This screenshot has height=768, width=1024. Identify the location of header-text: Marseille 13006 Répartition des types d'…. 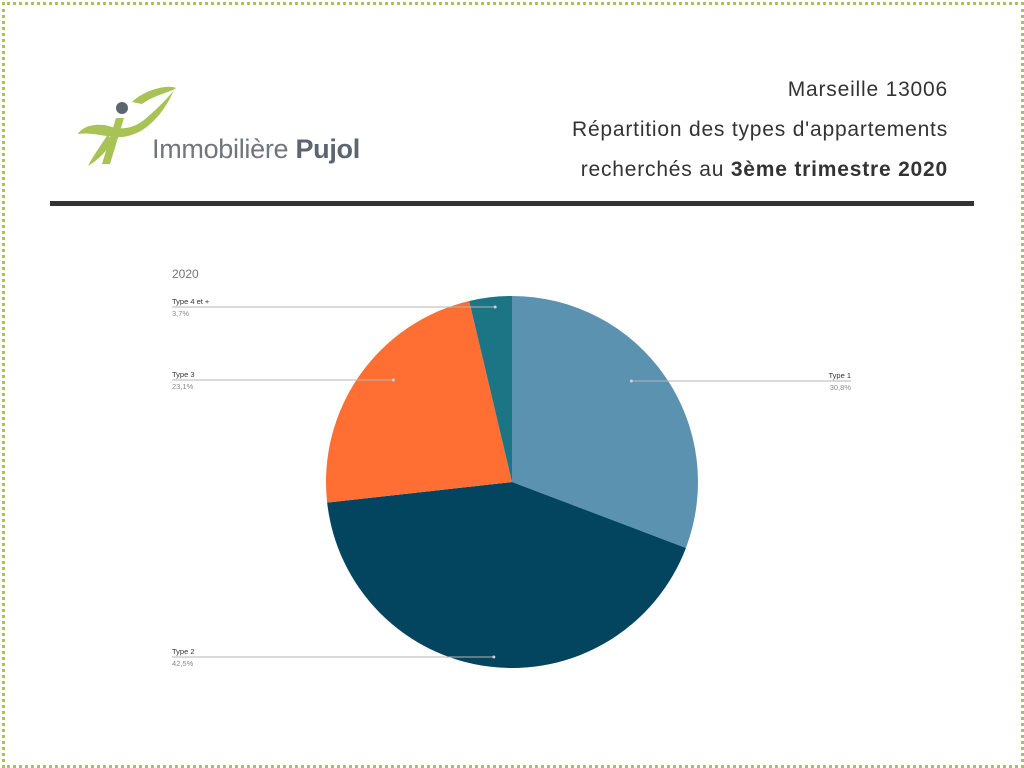
(760, 136).